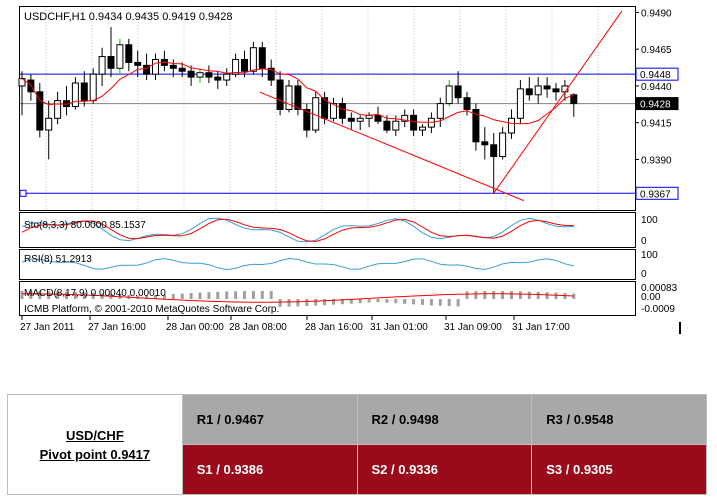 This screenshot has height=504, width=717. I want to click on time-tick-label: 28 Jan 08:00, so click(258, 327).